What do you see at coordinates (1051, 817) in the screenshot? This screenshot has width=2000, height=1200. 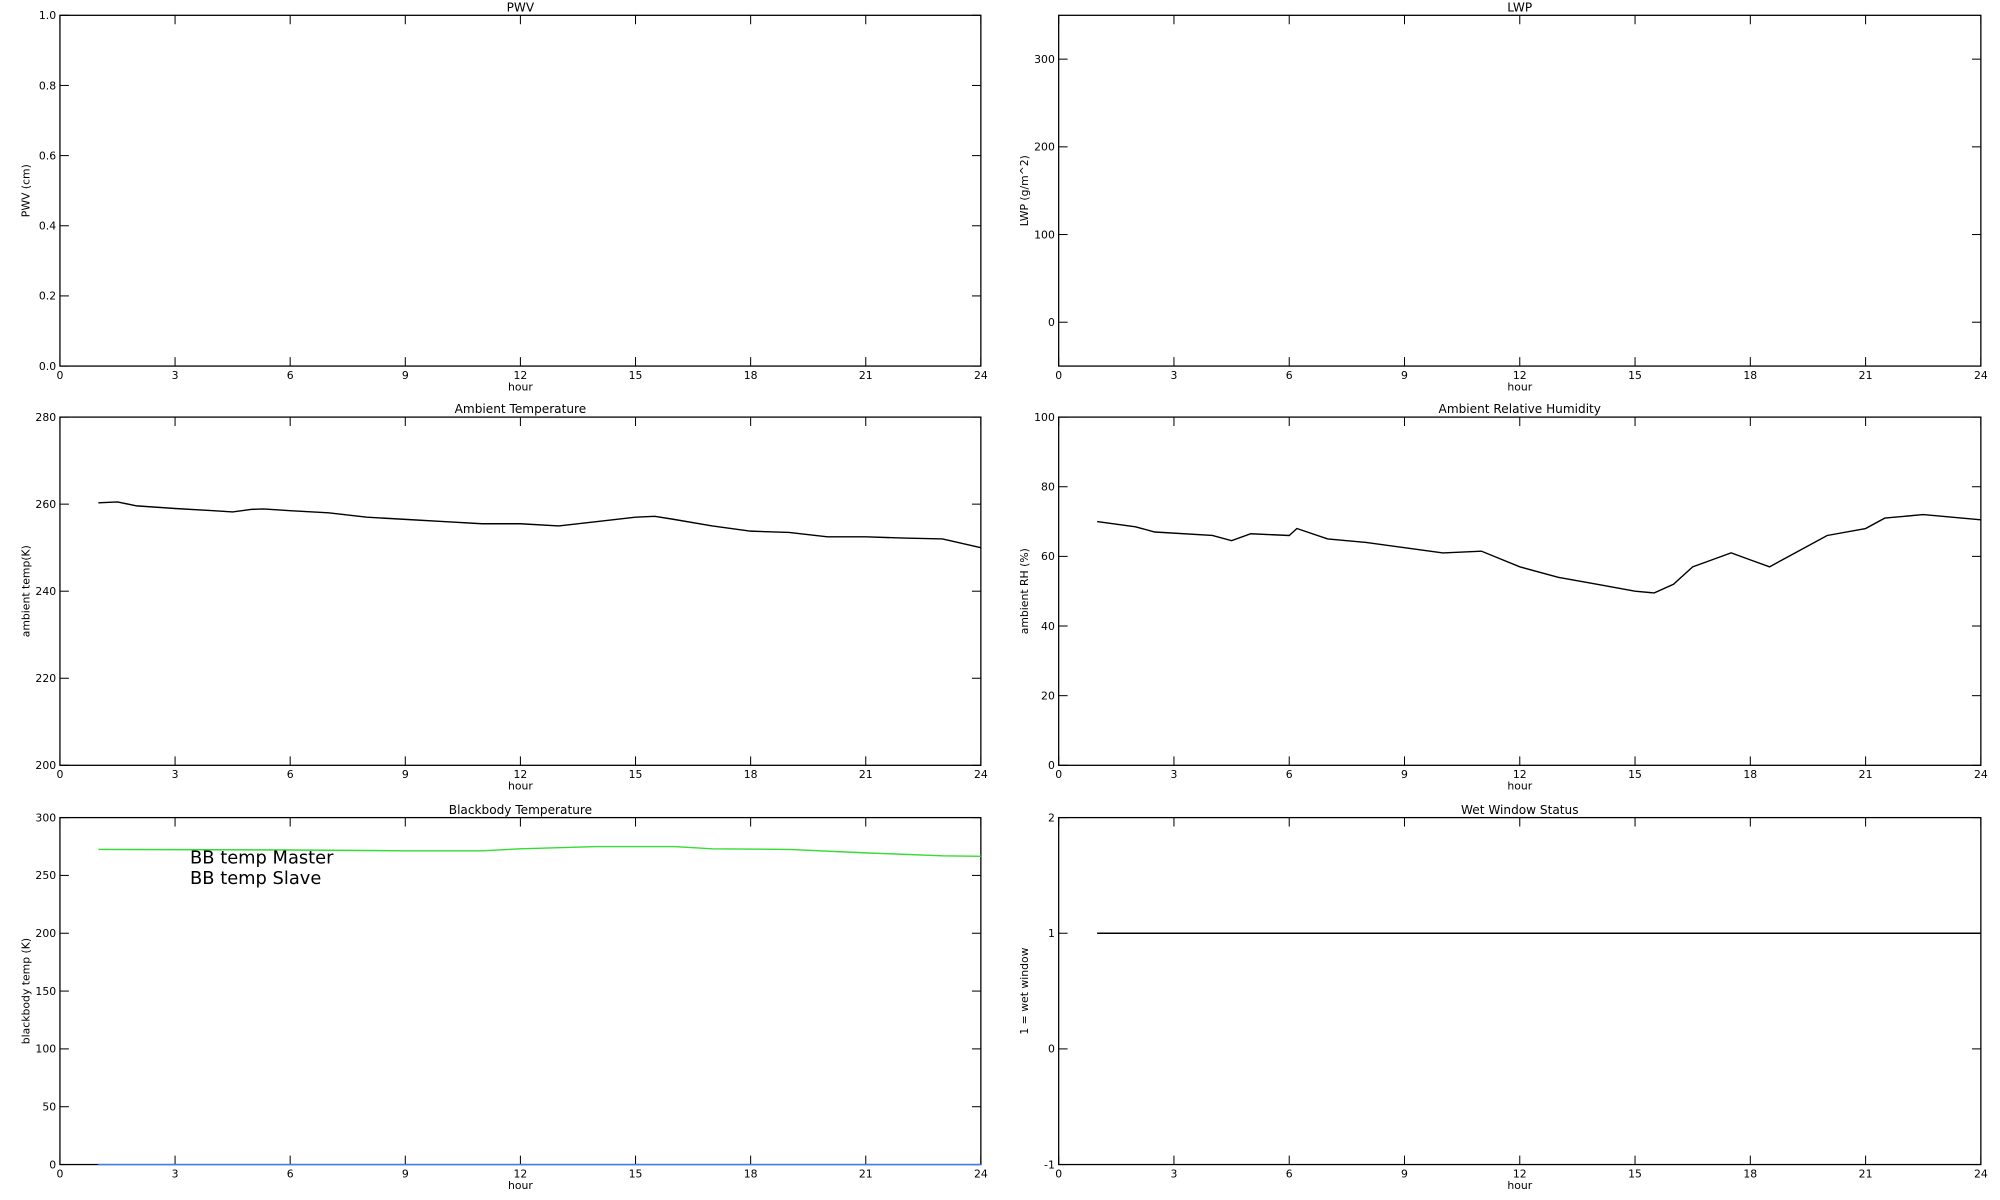 I see `y-tick-label: 2` at bounding box center [1051, 817].